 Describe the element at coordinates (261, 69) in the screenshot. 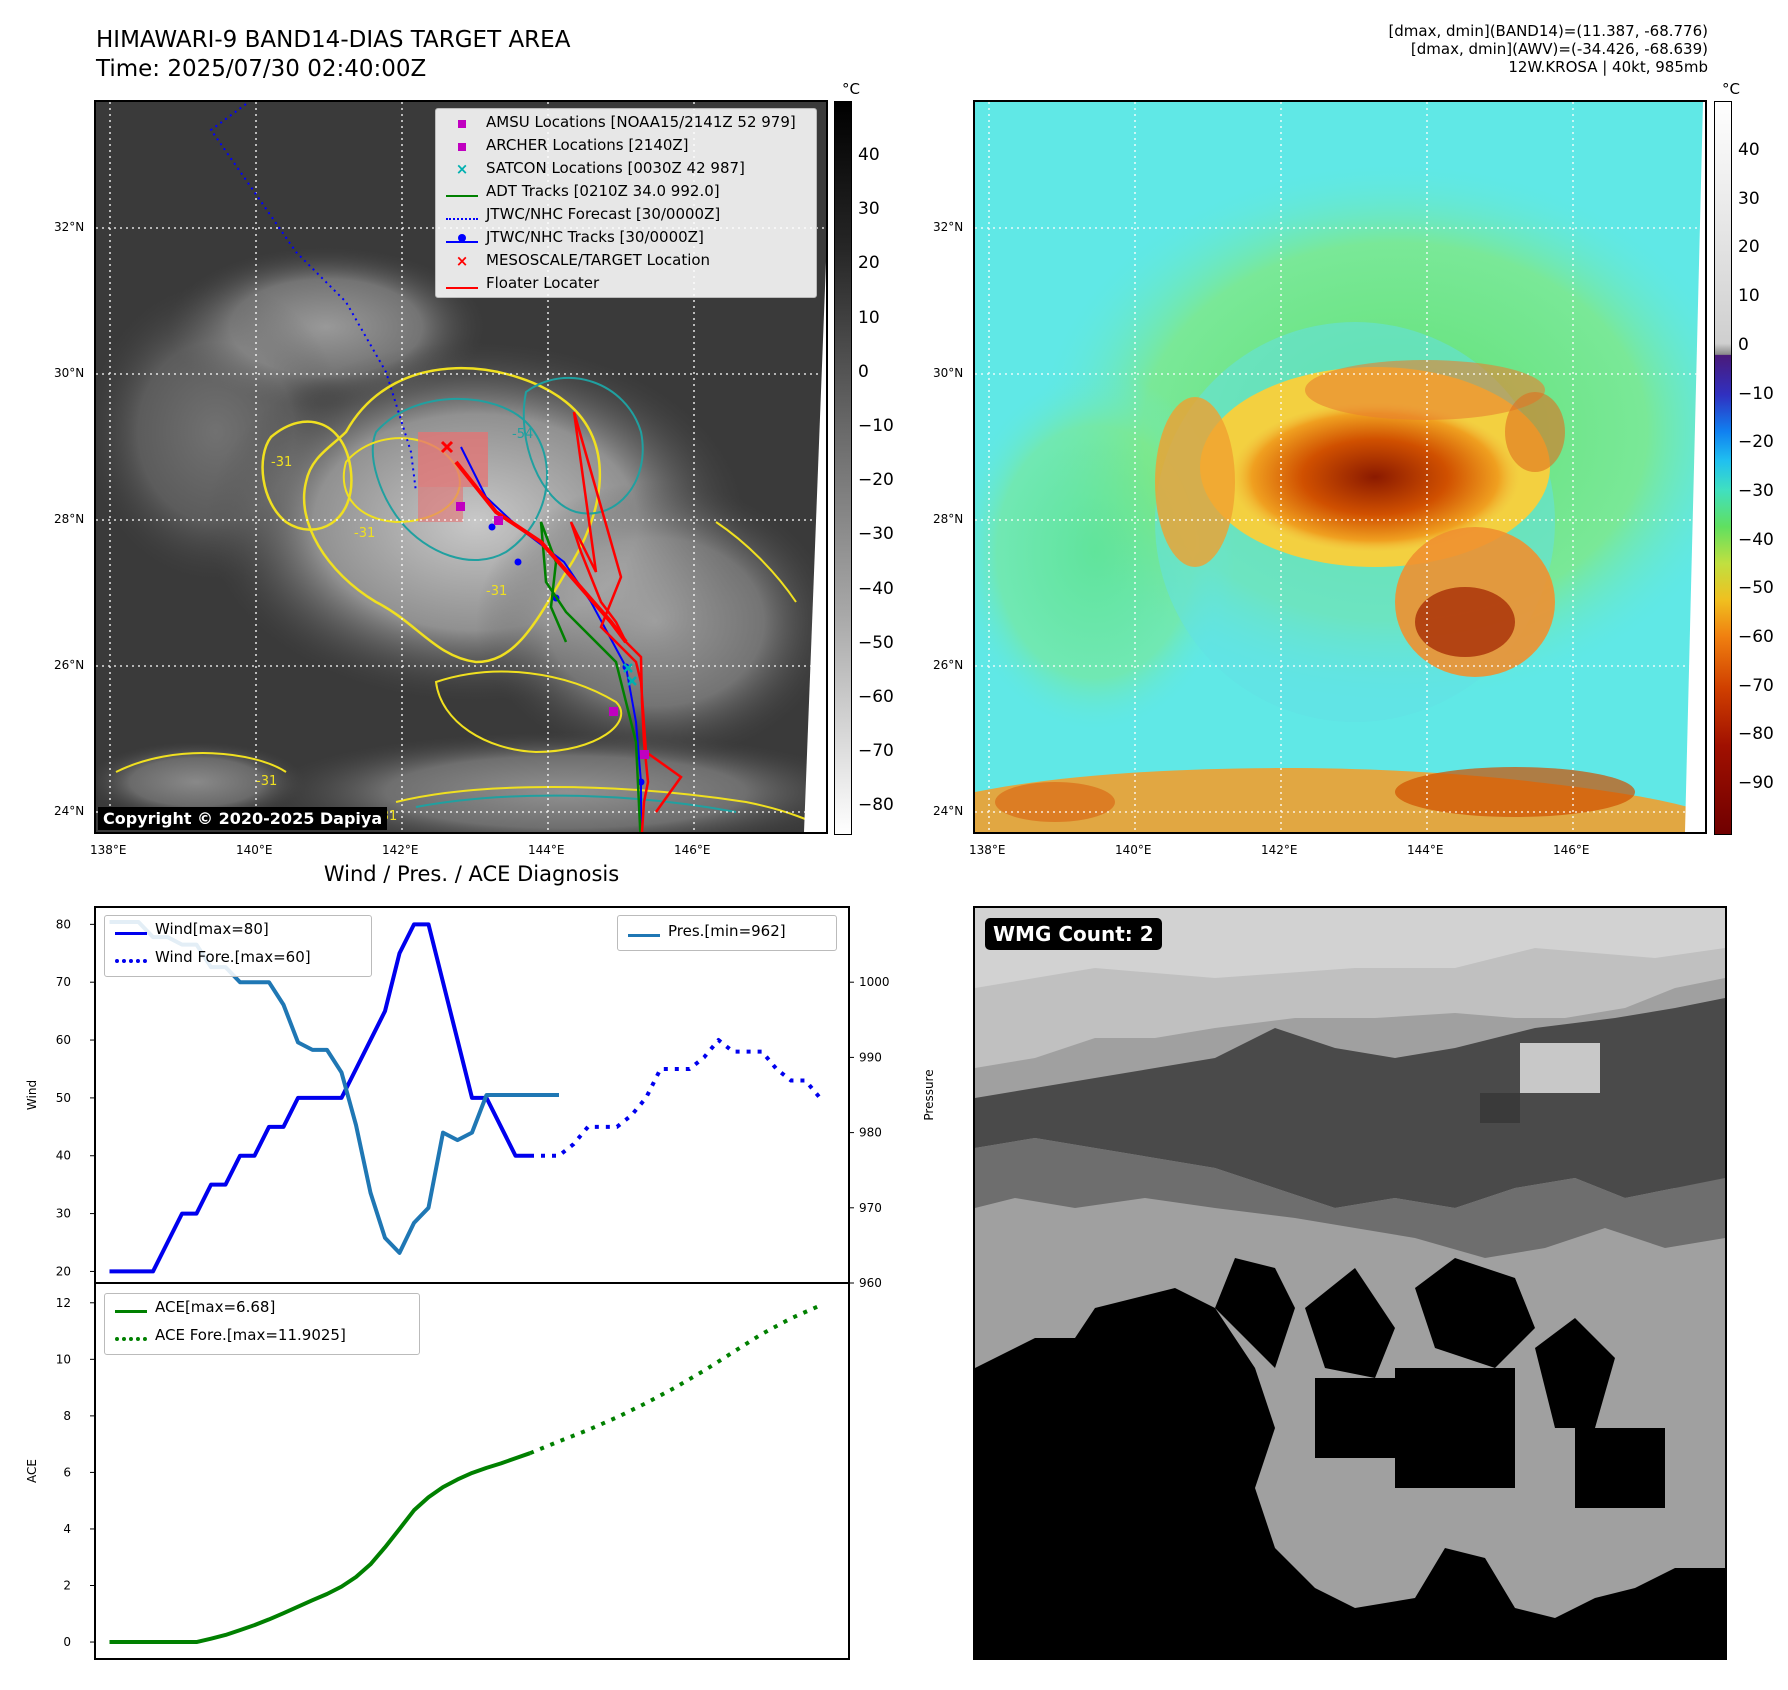

I see `figure-title-line2: Time: 2025/07/30 02:40:00Z` at that location.